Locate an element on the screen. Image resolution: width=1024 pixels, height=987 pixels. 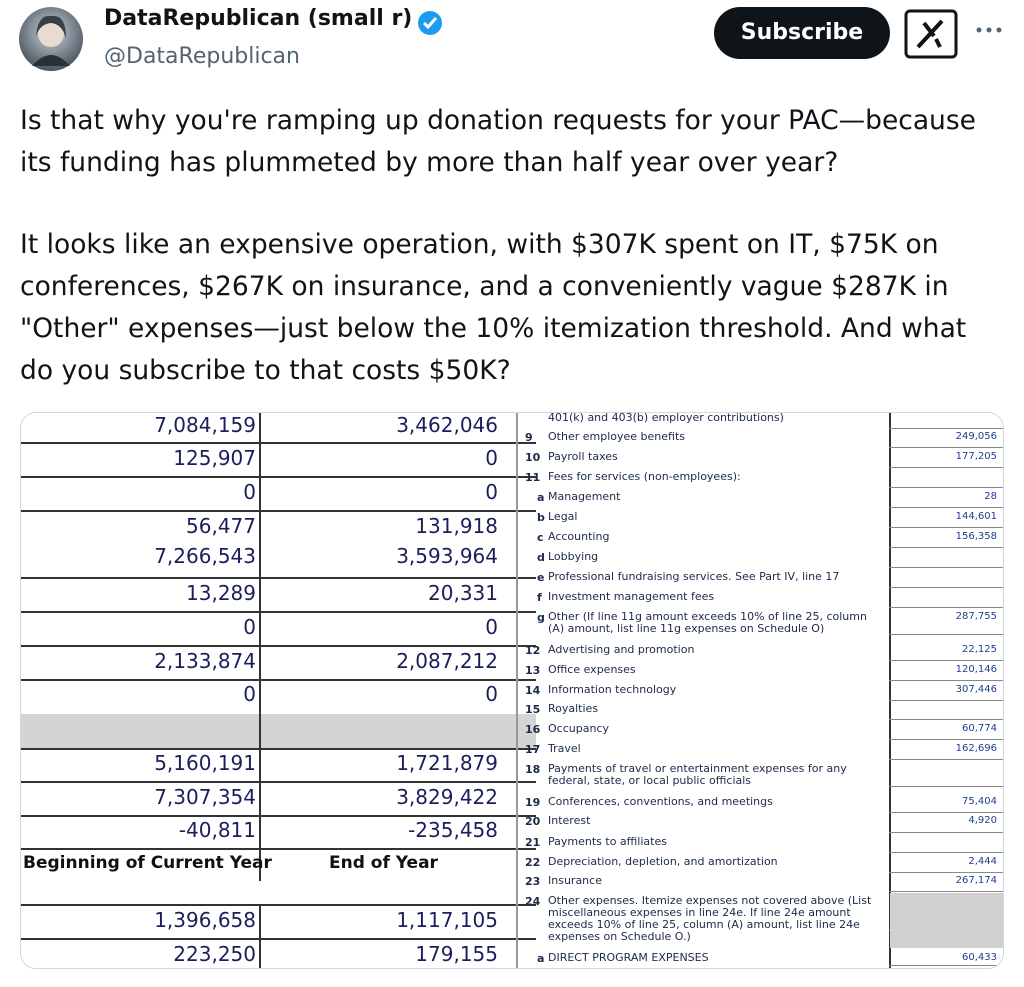
grok-button is located at coordinates (931, 34).